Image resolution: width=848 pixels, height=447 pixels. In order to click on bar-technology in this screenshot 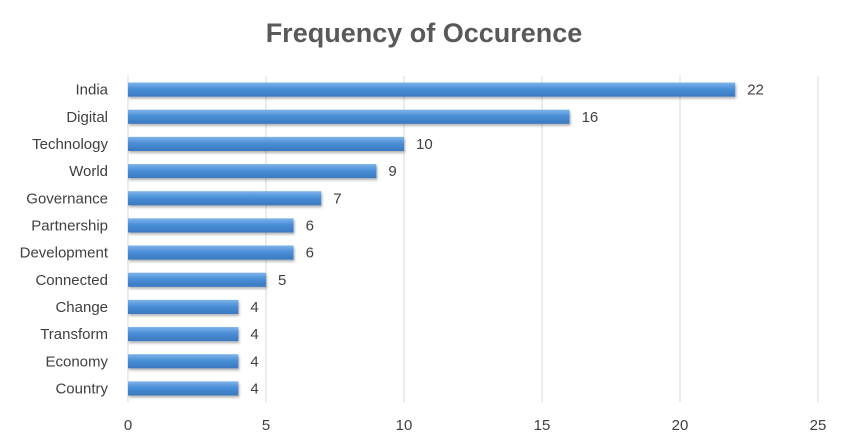, I will do `click(266, 143)`.